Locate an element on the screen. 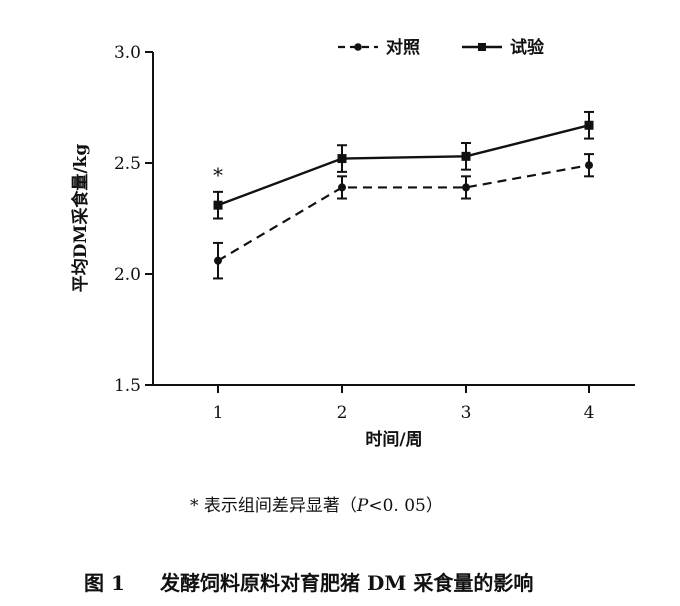  series-line-treatment is located at coordinates (403, 165).